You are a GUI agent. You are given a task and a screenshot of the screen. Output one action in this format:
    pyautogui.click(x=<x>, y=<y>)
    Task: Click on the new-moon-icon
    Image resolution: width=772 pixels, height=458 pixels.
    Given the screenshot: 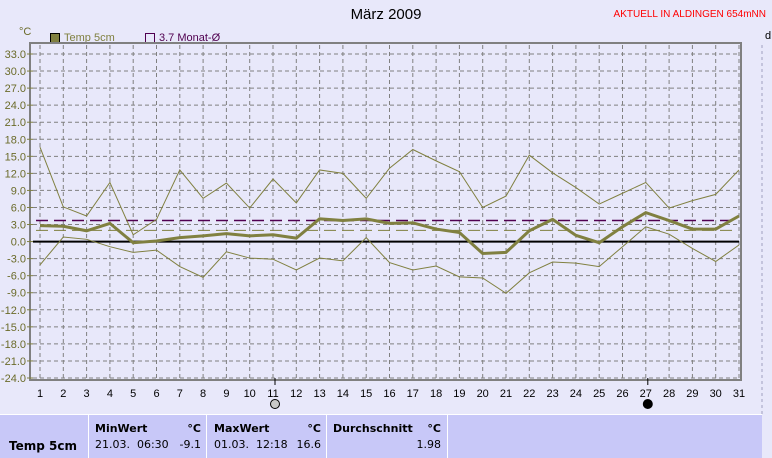 What is the action you would take?
    pyautogui.click(x=647, y=404)
    